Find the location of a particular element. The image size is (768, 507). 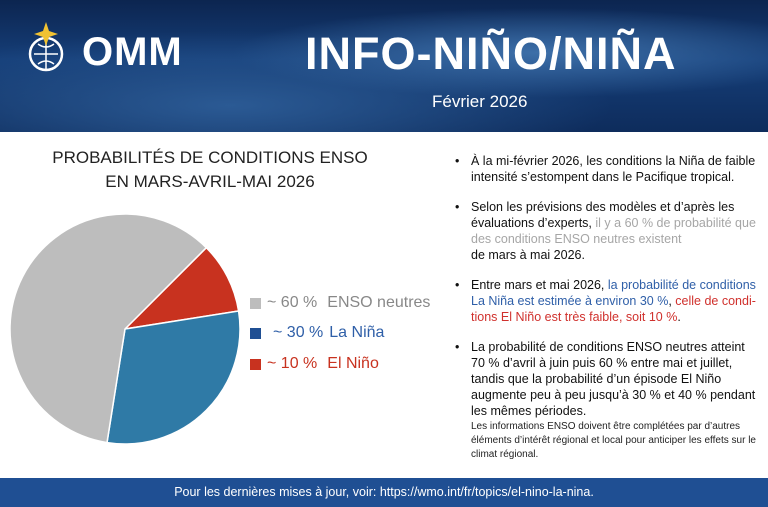

issue-date: Février 2026 is located at coordinates (480, 101).